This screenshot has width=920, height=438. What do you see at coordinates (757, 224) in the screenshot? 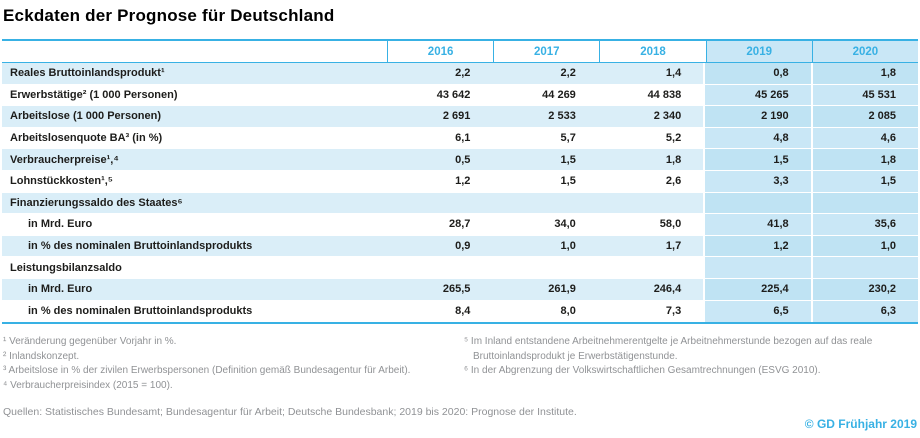
I see `value-cell: 41,8` at bounding box center [757, 224].